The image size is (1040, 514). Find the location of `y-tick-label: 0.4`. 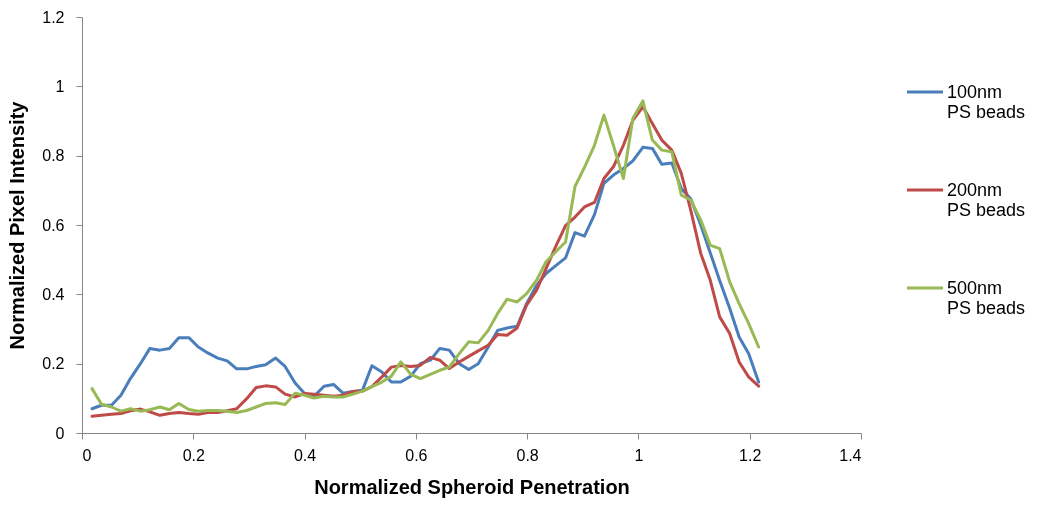

y-tick-label: 0.4 is located at coordinates (53, 294).